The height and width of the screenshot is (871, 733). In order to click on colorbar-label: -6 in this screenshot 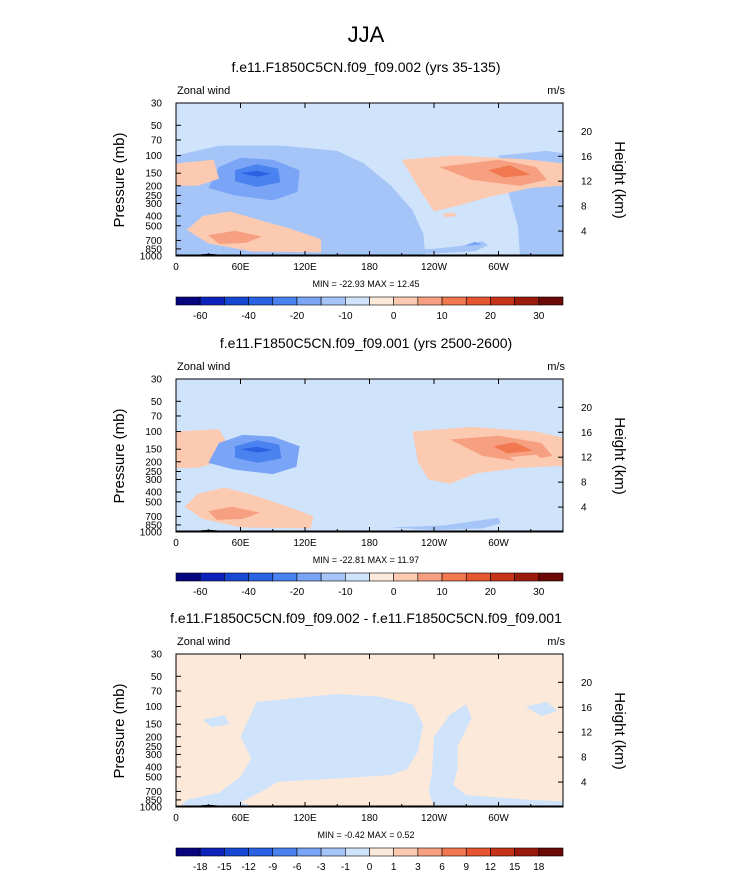, I will do `click(296, 866)`.